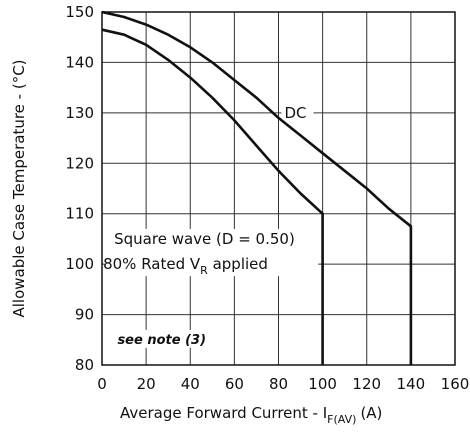  I want to click on x-tick-160: 160, so click(455, 384).